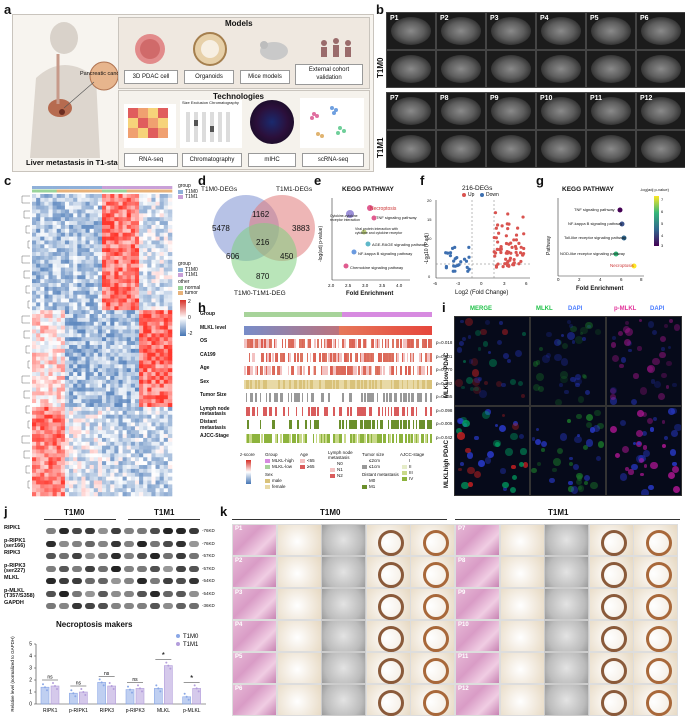 This screenshot has height=724, width=685. I want to click on h-sw-m0, so click(364, 481).